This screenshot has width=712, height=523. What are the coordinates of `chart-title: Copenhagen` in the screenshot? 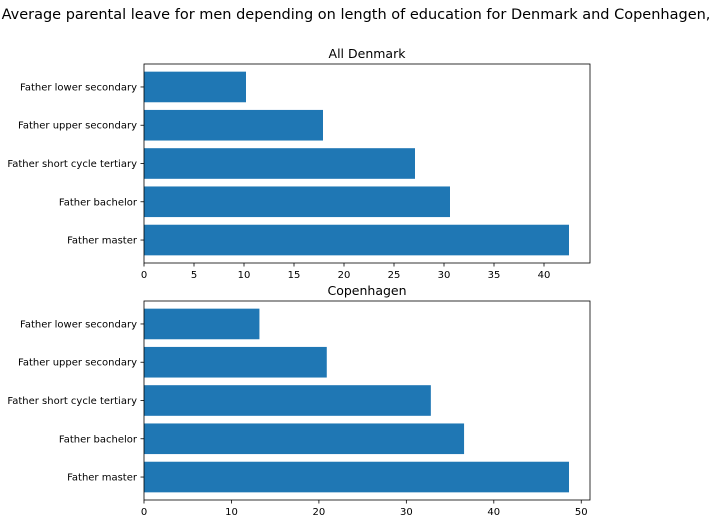 It's located at (366, 290).